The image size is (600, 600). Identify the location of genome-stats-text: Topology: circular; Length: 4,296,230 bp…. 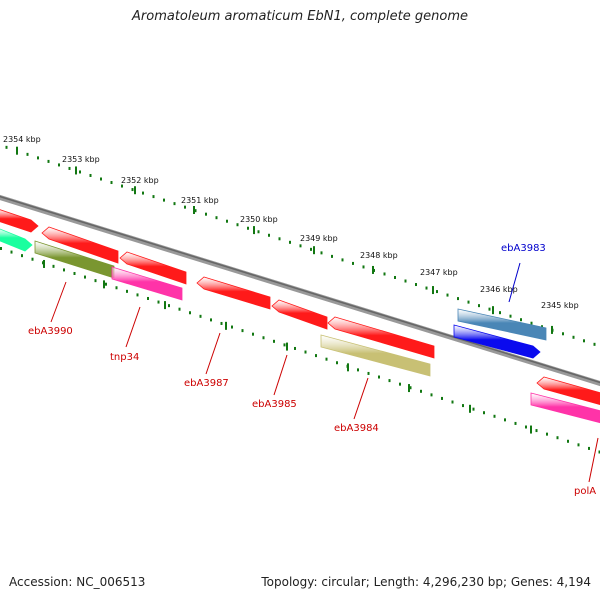
(426, 582).